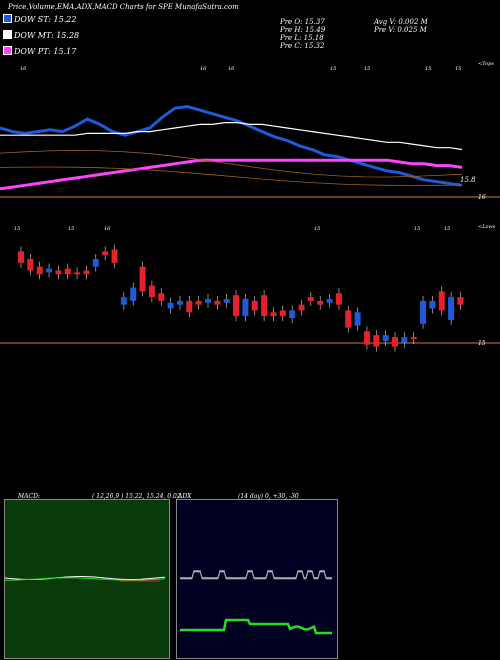 This screenshot has height=660, width=500. What do you see at coordinates (107, 229) in the screenshot?
I see `low-mark: 16` at bounding box center [107, 229].